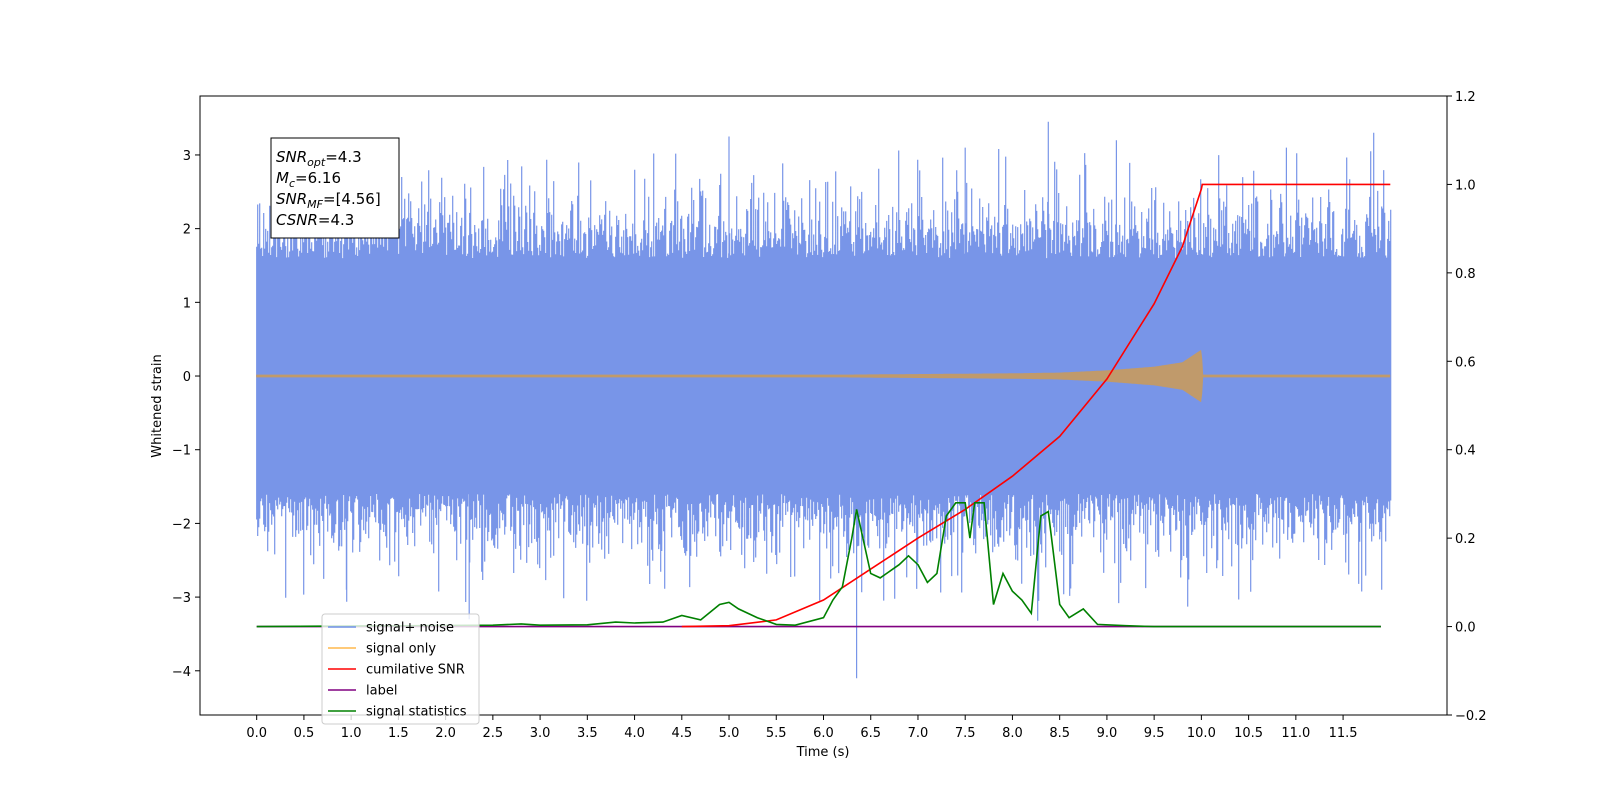 Image resolution: width=1600 pixels, height=800 pixels. Describe the element at coordinates (634, 733) in the screenshot. I see `x-tick-label: 4.0` at that location.